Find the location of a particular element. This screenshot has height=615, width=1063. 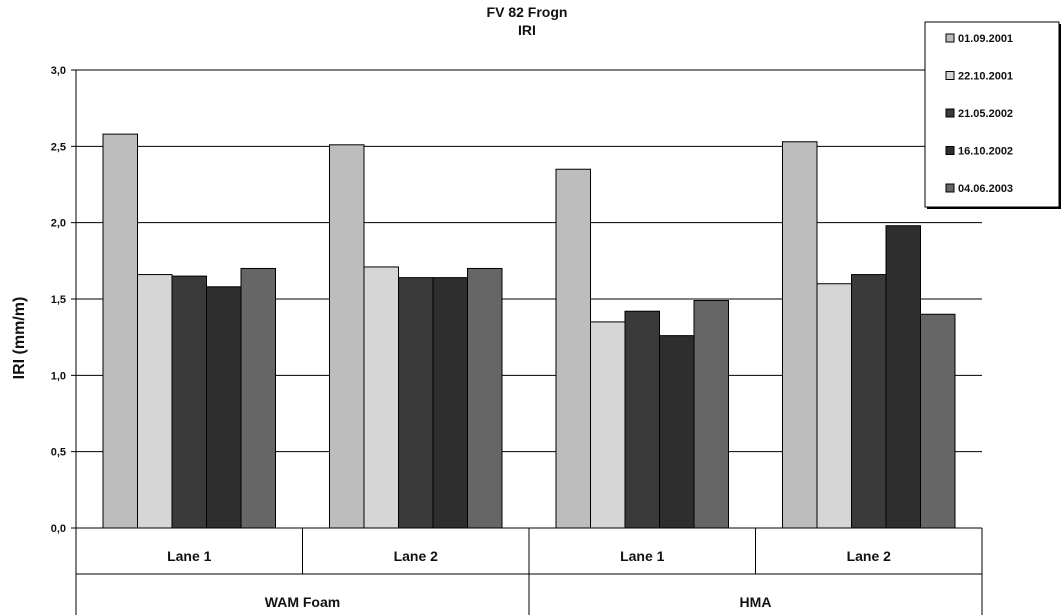

legend-label: 01.09.2001 is located at coordinates (985, 39).